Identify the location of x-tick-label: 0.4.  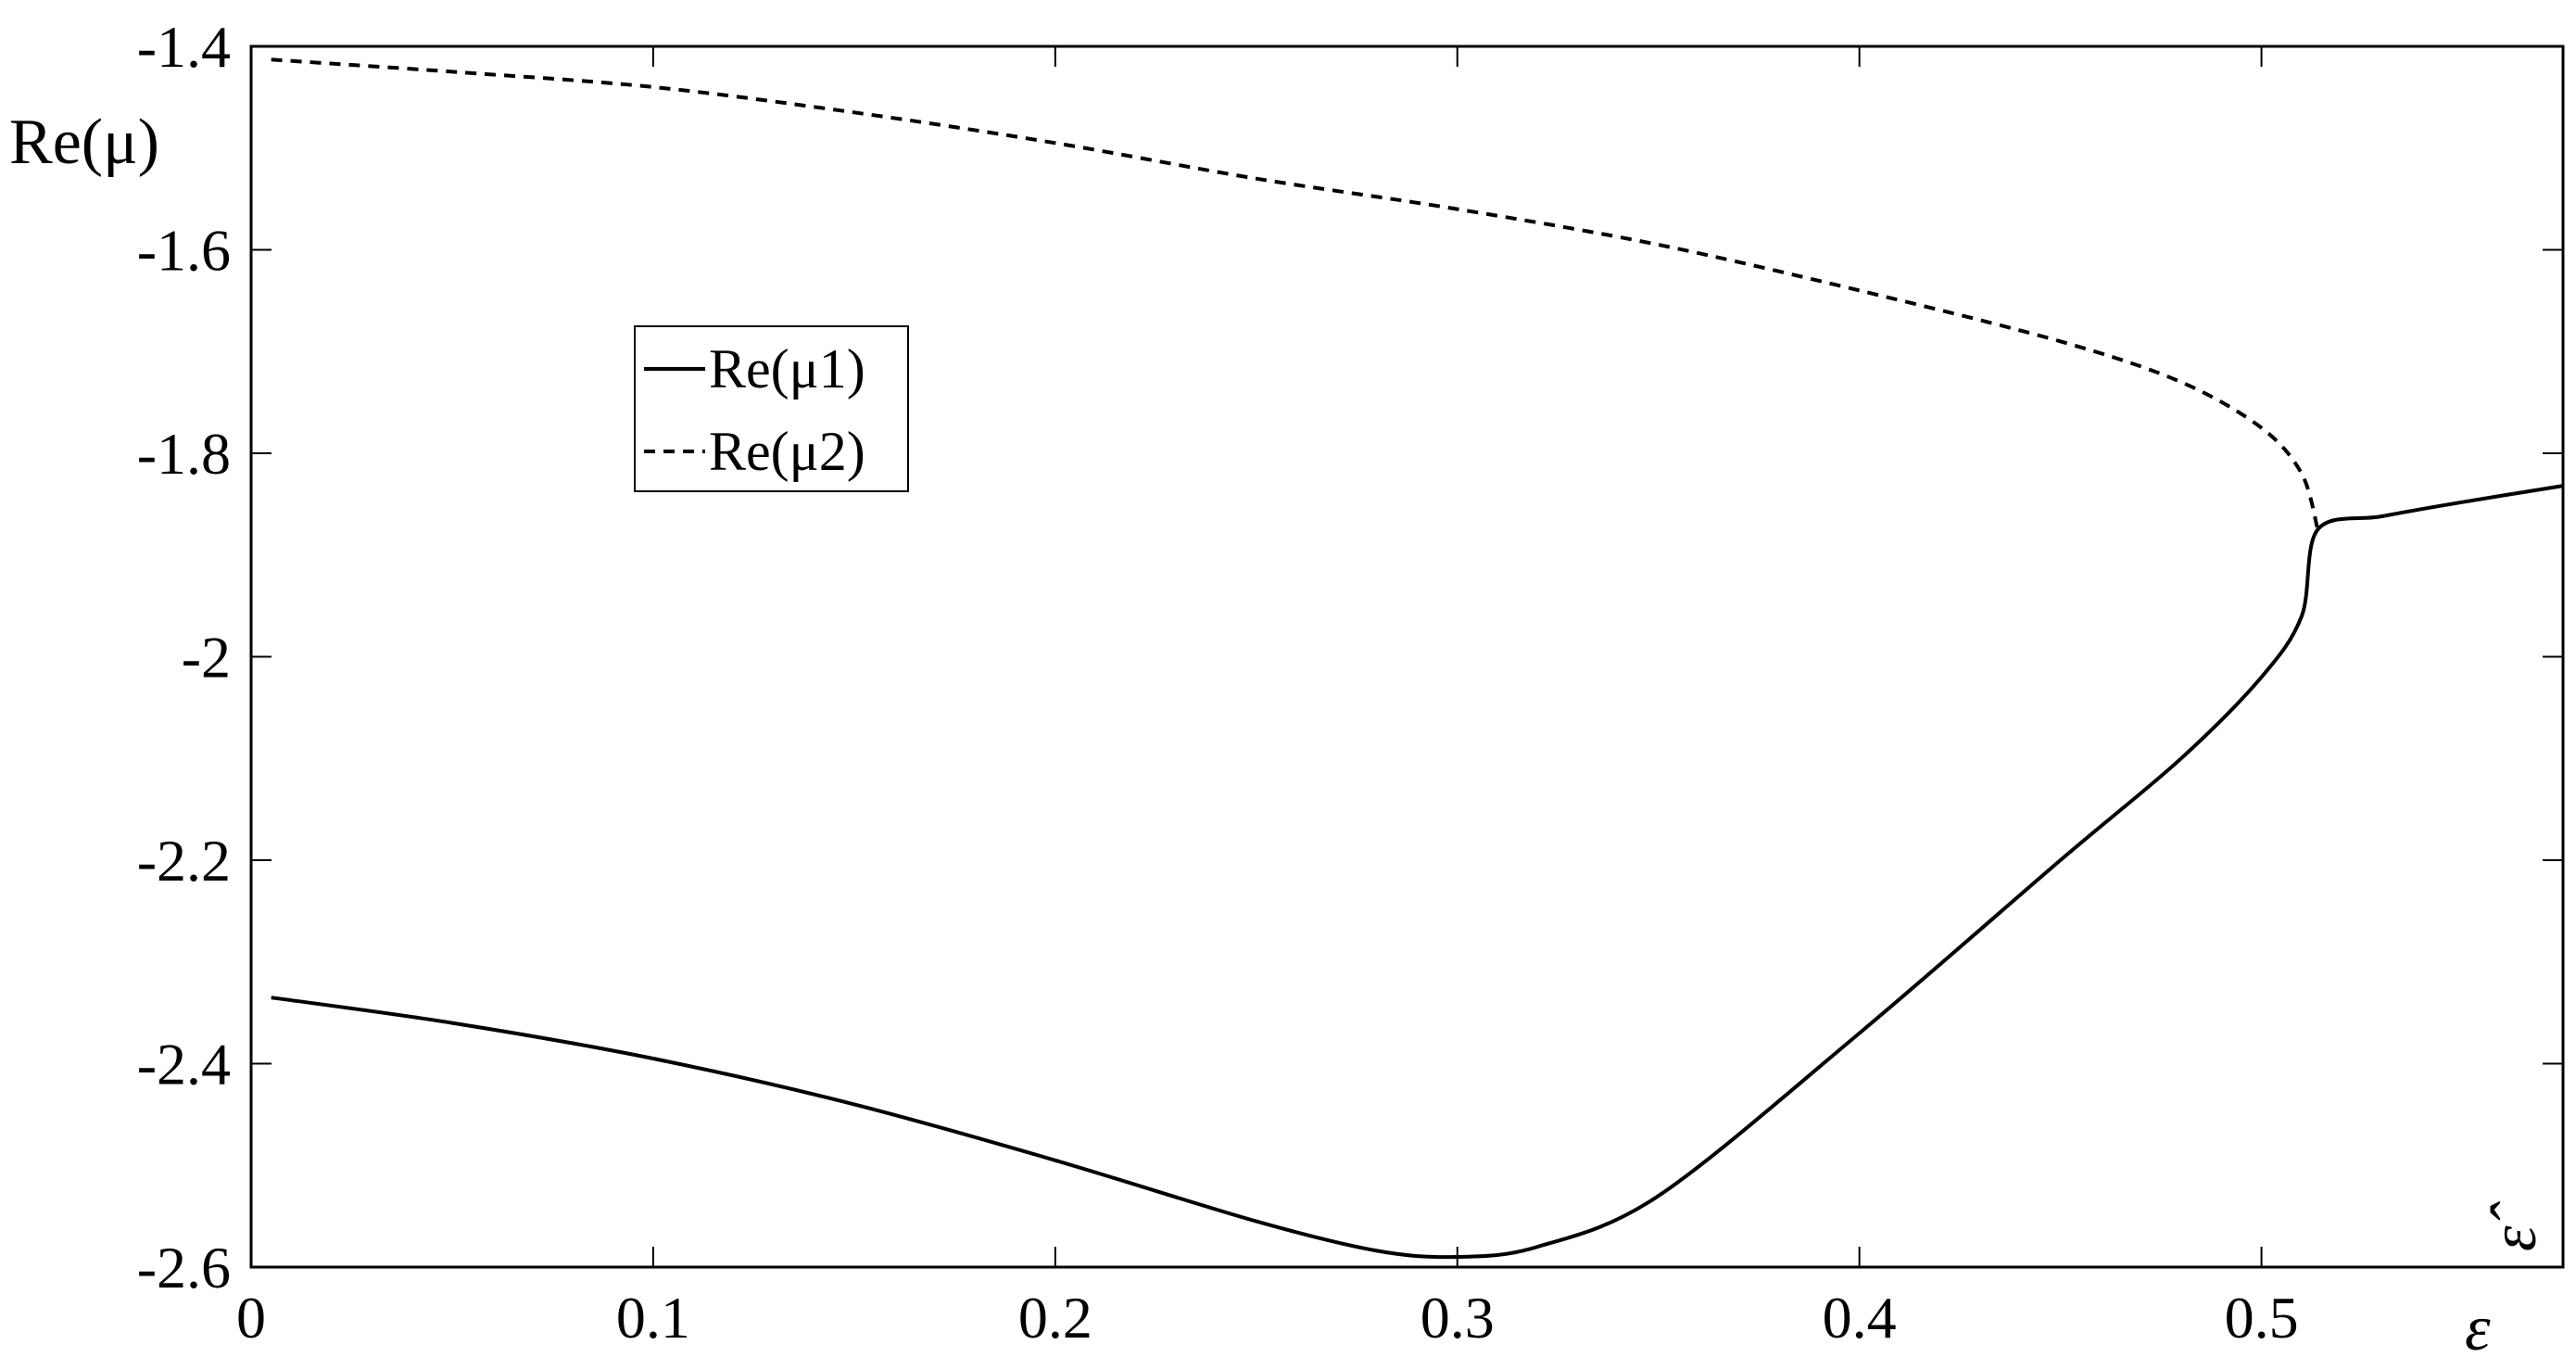
(1860, 1318).